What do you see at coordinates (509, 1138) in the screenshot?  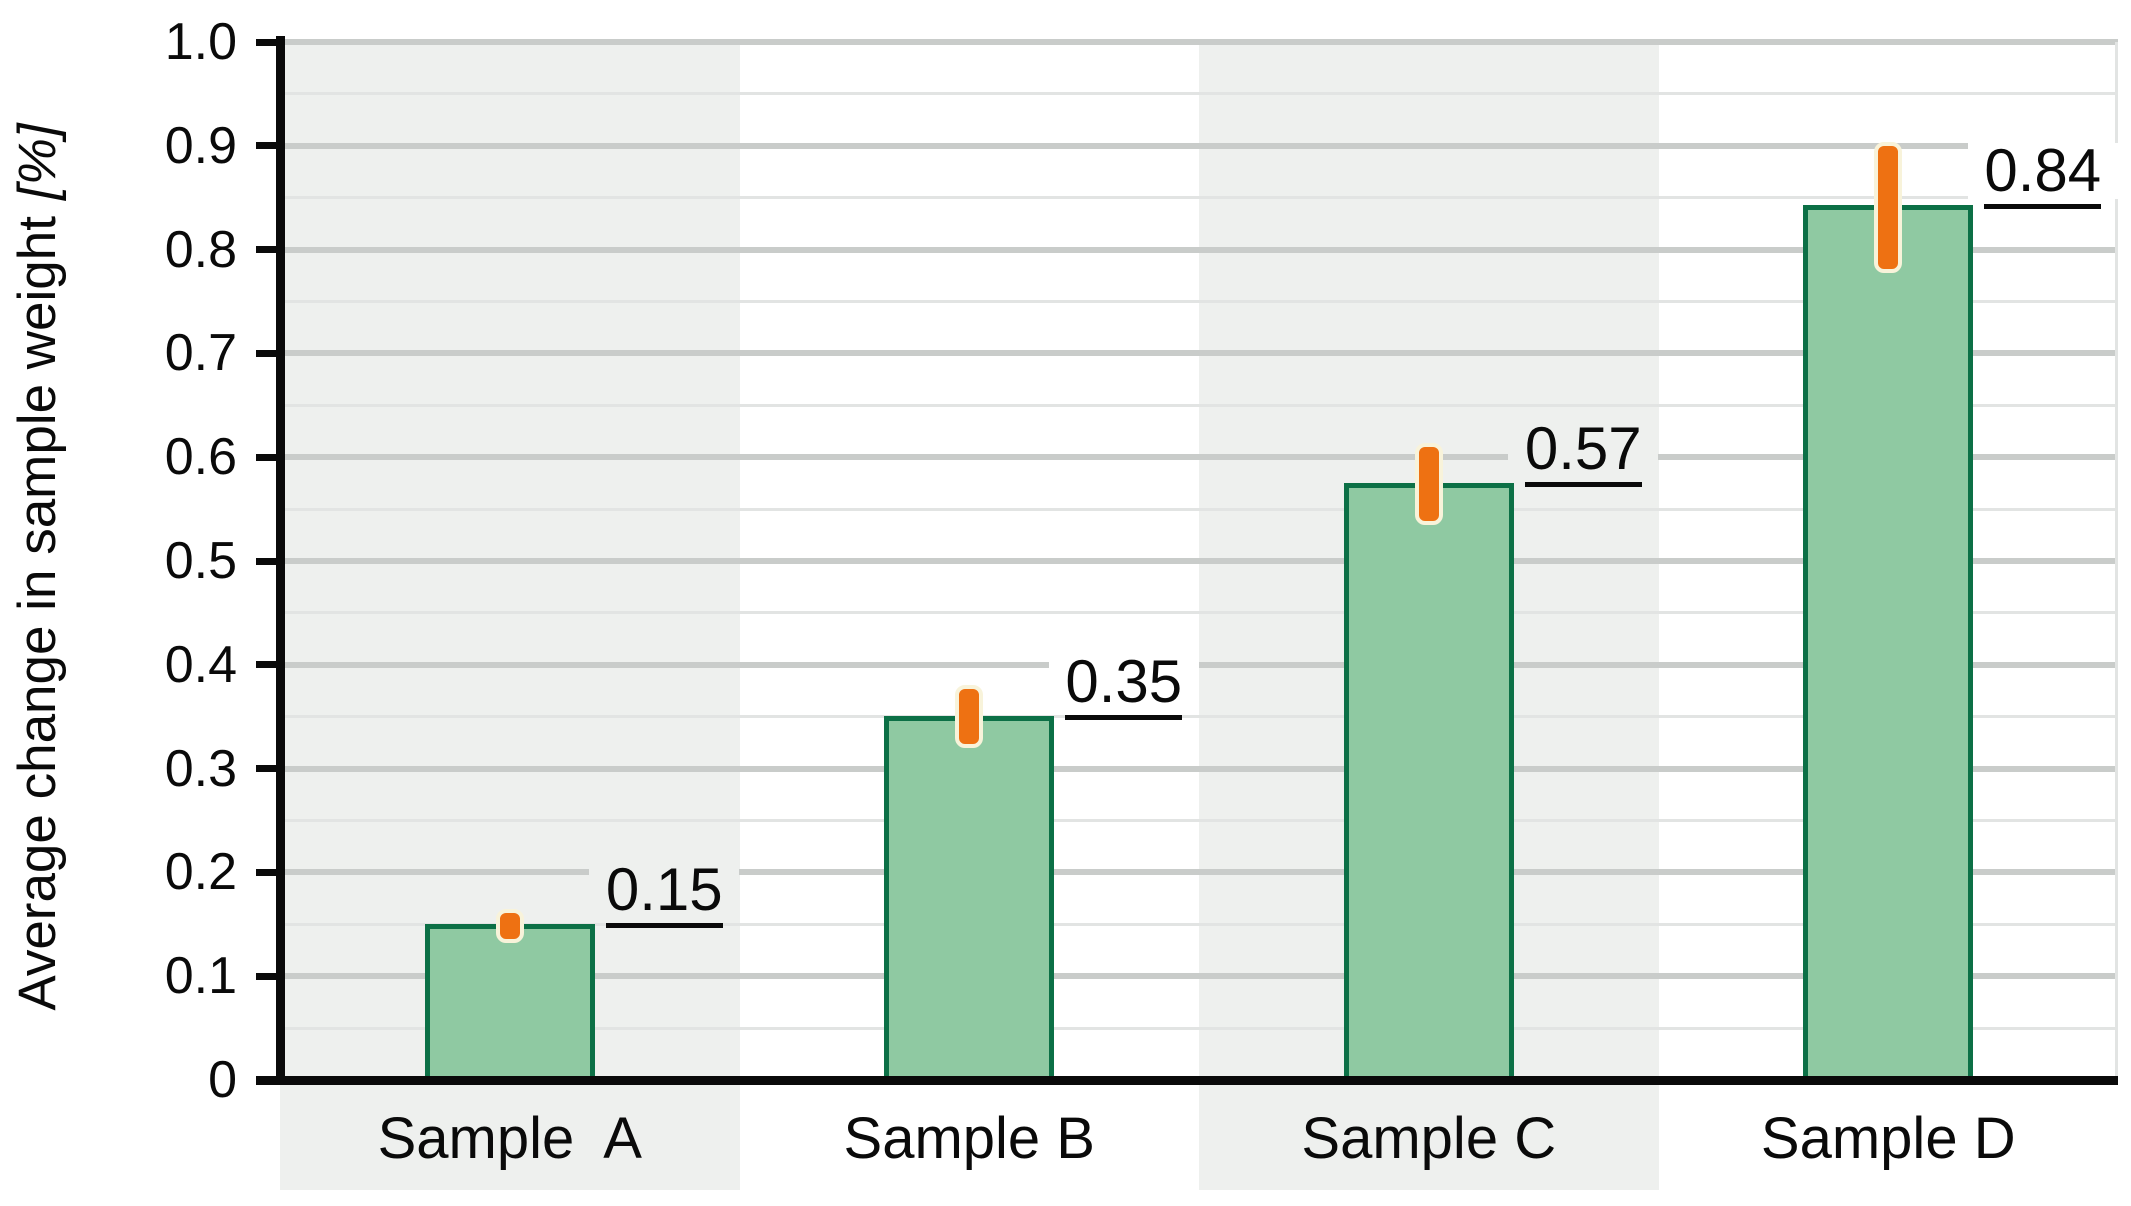 I see `x-category-label: Sample A` at bounding box center [509, 1138].